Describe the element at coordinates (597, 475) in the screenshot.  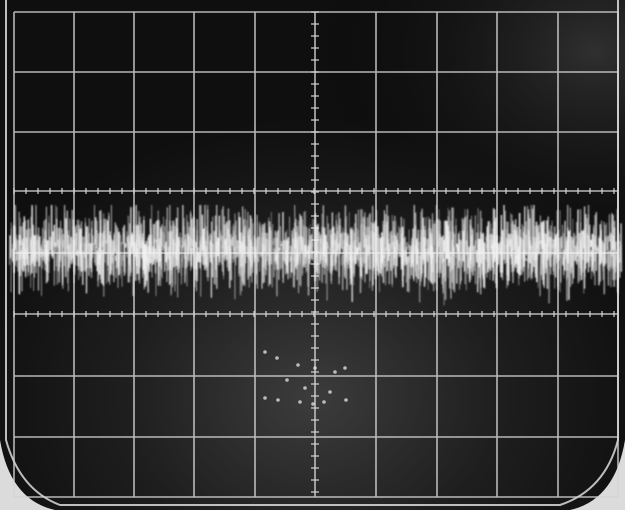
I see `crt-bezel-shadow-right` at that location.